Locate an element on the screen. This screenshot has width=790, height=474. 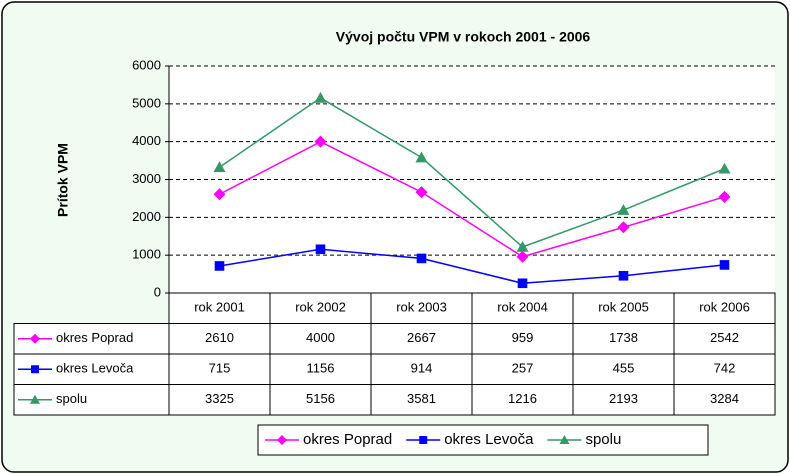
table-value: 3284 is located at coordinates (724, 398).